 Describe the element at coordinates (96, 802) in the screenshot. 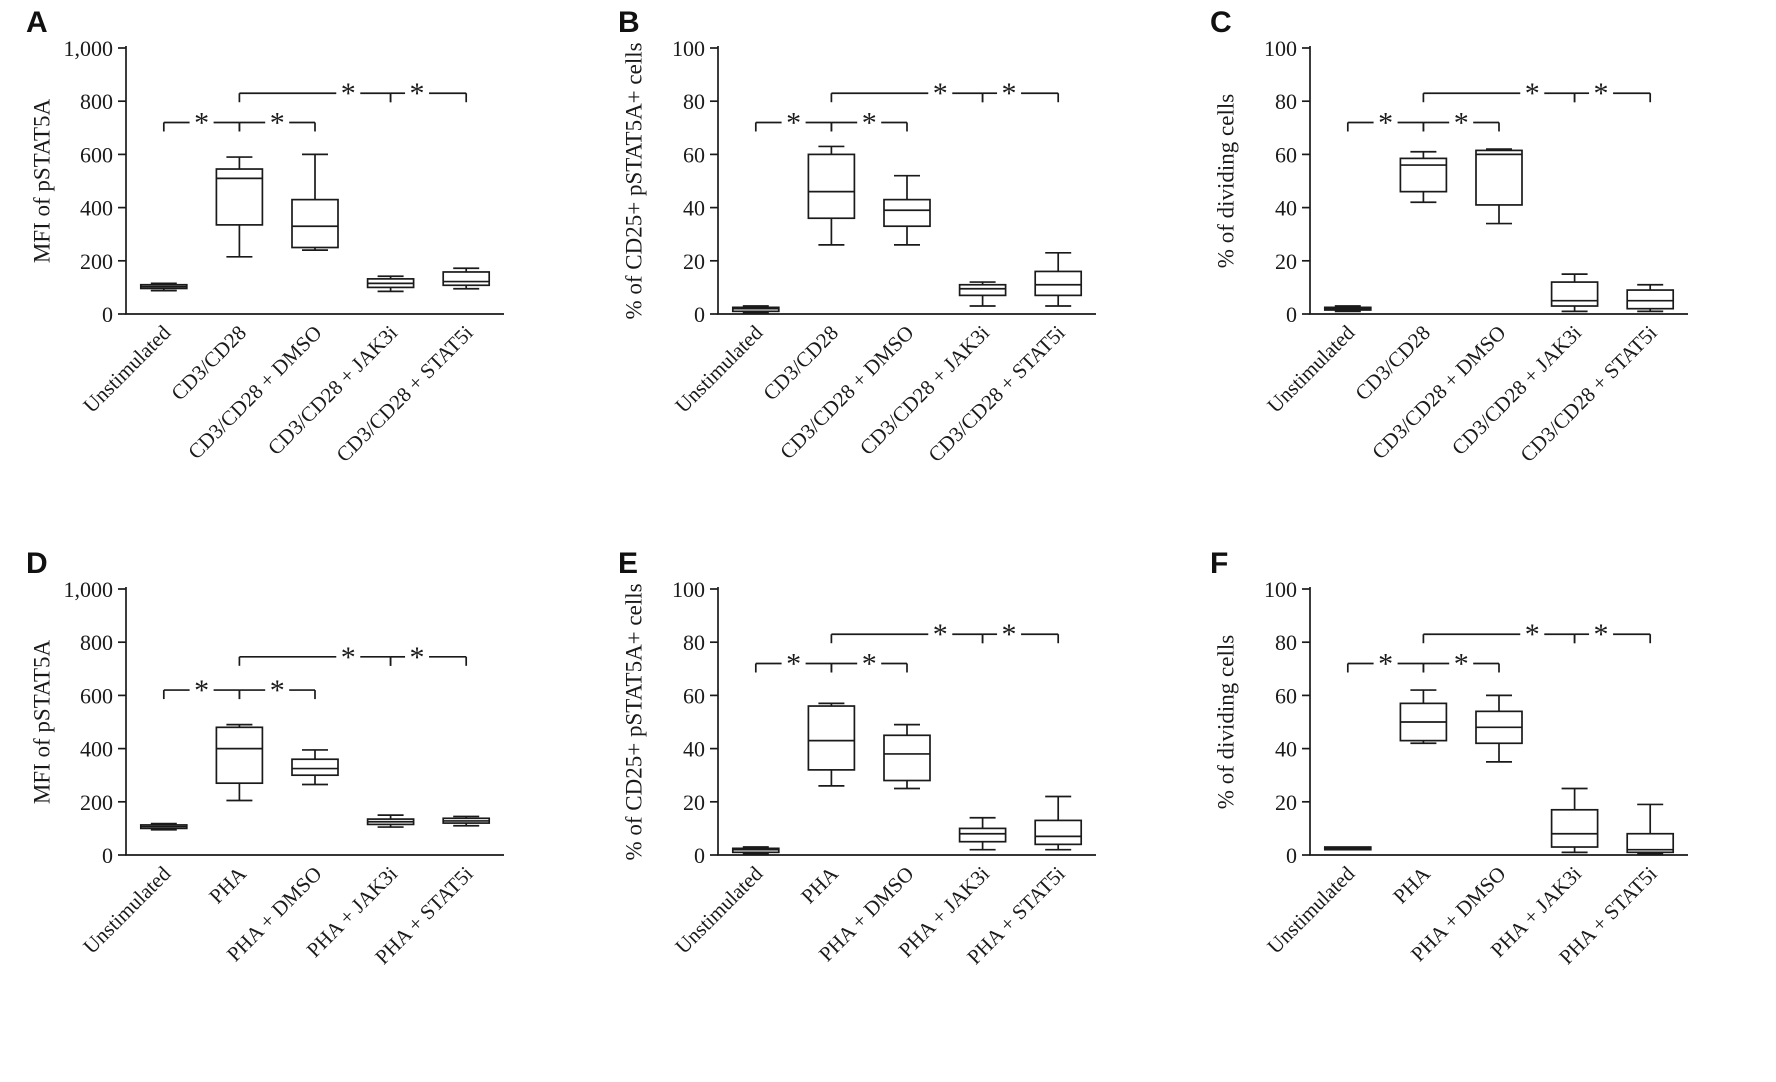

I see `y-tick-label: 200` at that location.